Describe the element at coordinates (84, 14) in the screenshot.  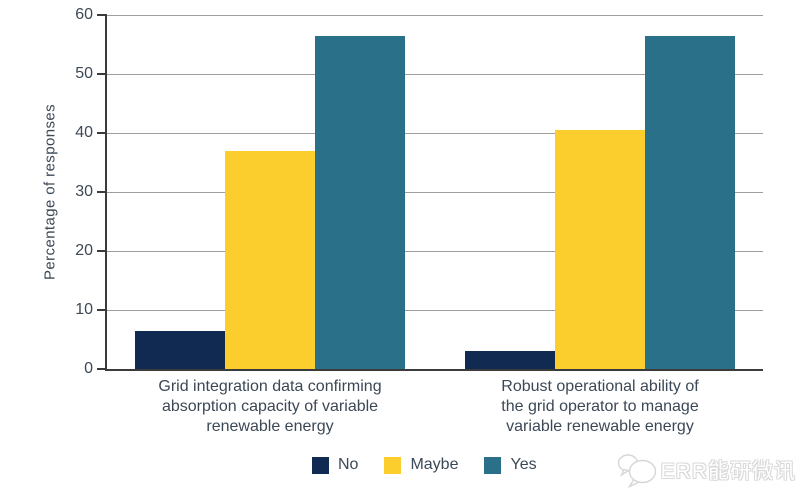
I see `y-tick-label-60: 60` at that location.